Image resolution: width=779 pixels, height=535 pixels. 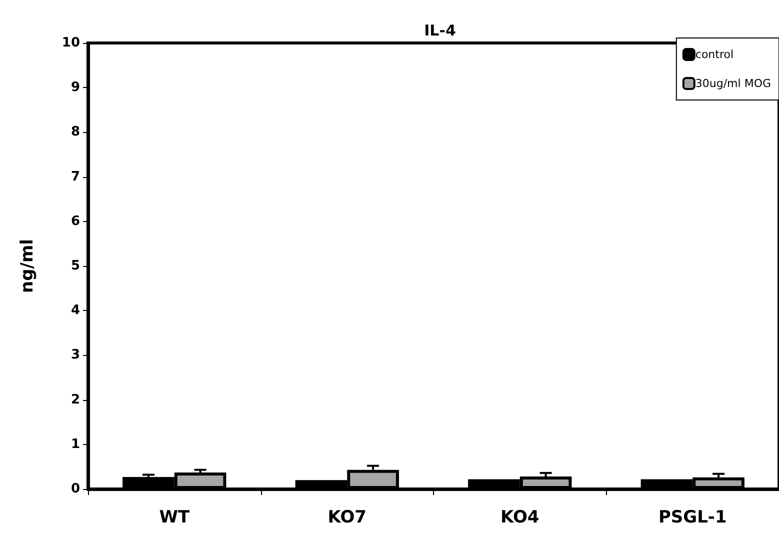 I want to click on chart-title: IL-4, so click(x=440, y=31).